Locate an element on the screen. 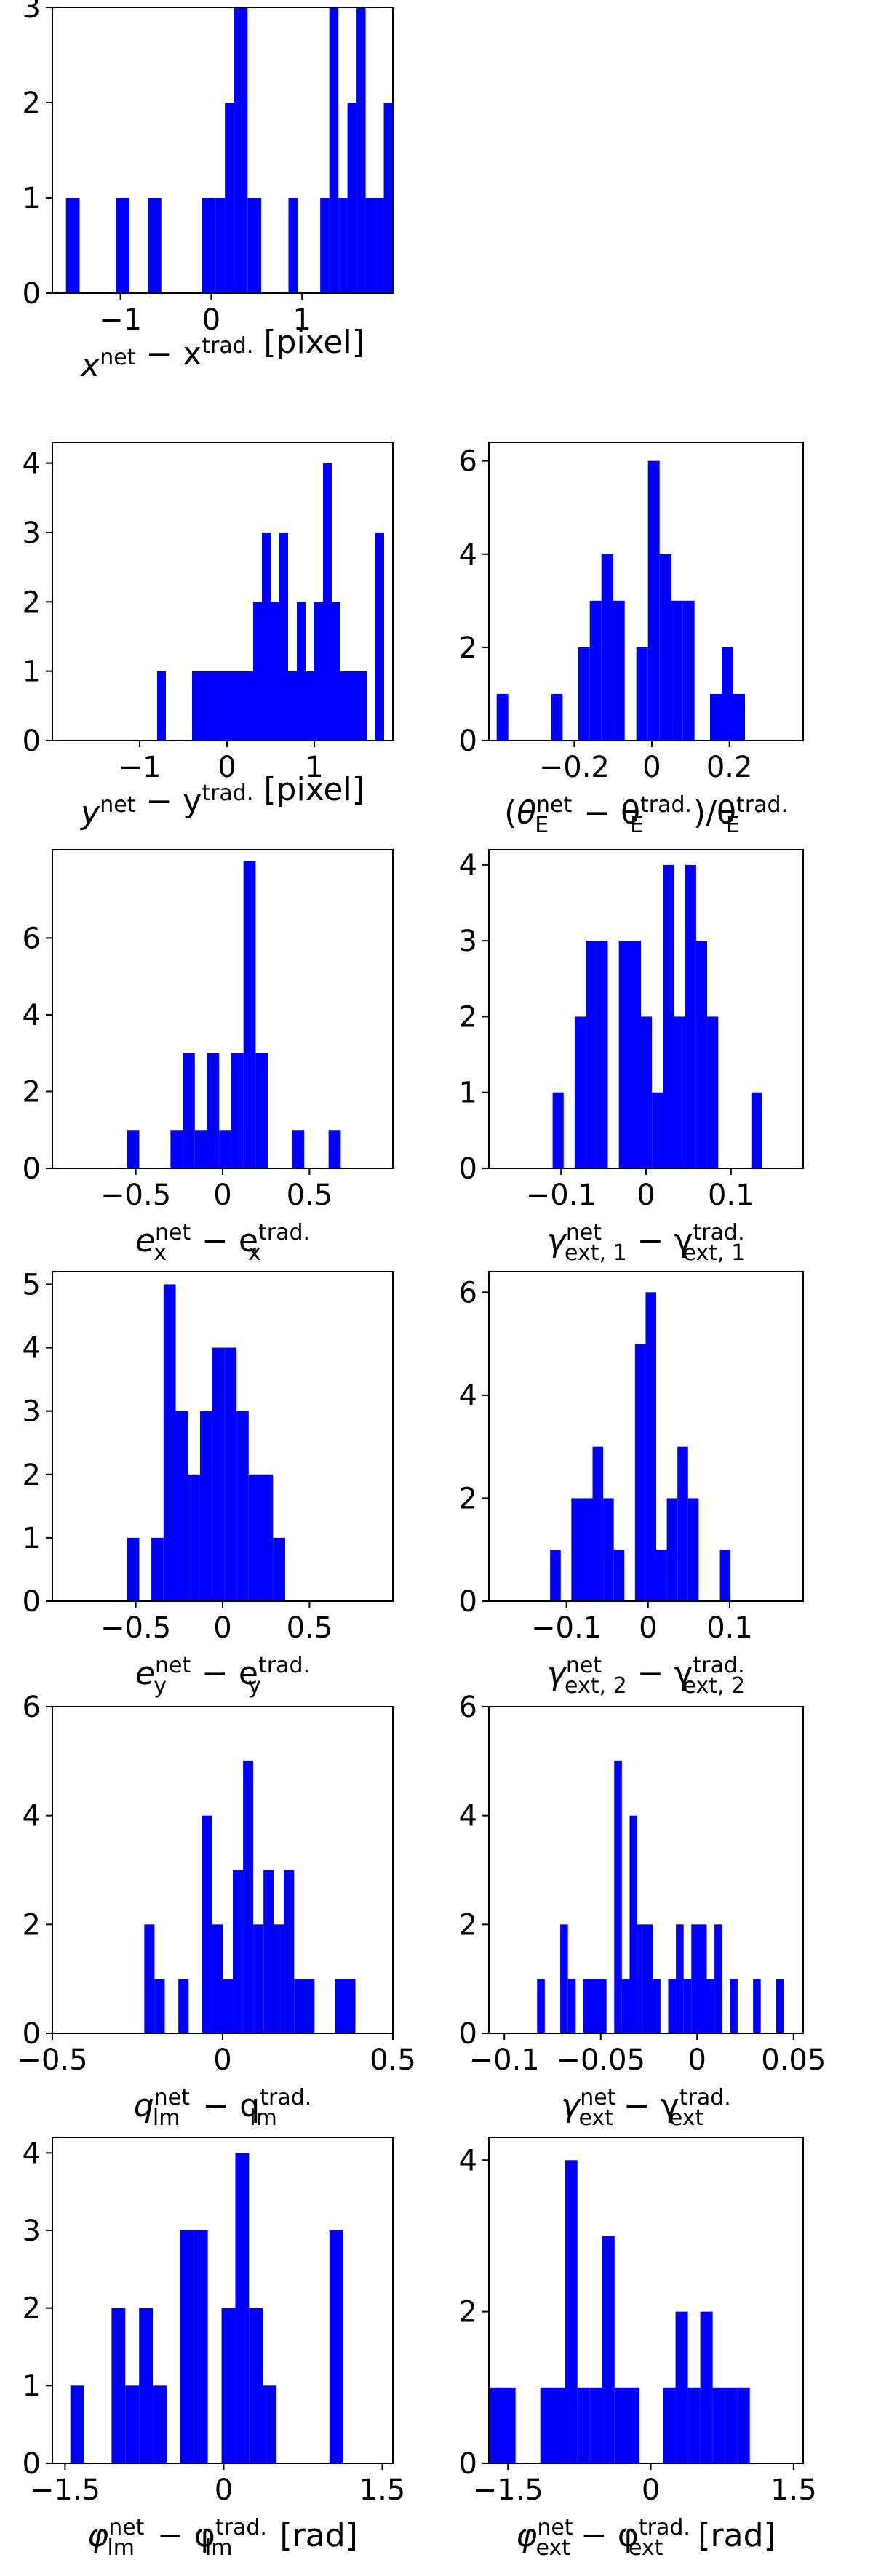 The image size is (873, 2576). xlabel-part: net is located at coordinates (555, 2527).